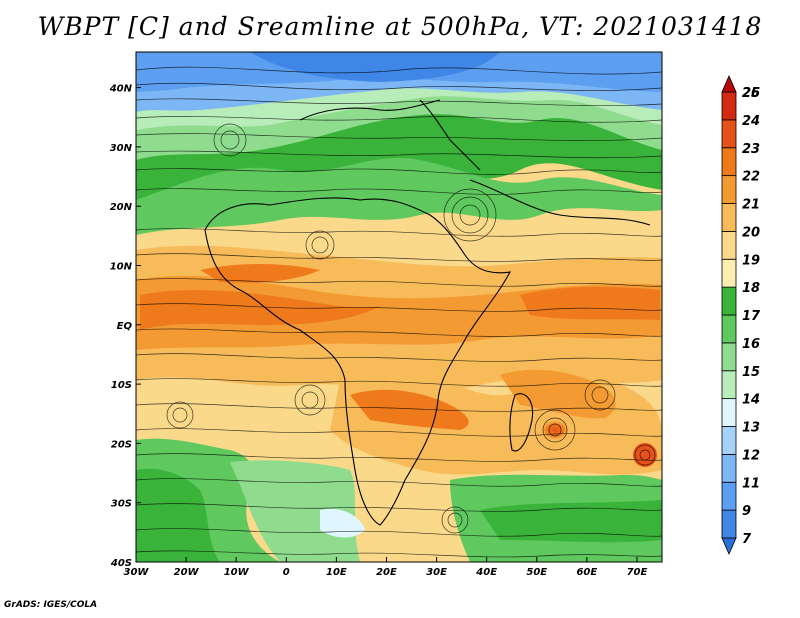 Image resolution: width=800 pixels, height=618 pixels. What do you see at coordinates (51, 605) in the screenshot?
I see `grads-credit: GrADS: IGES/COLA` at bounding box center [51, 605].